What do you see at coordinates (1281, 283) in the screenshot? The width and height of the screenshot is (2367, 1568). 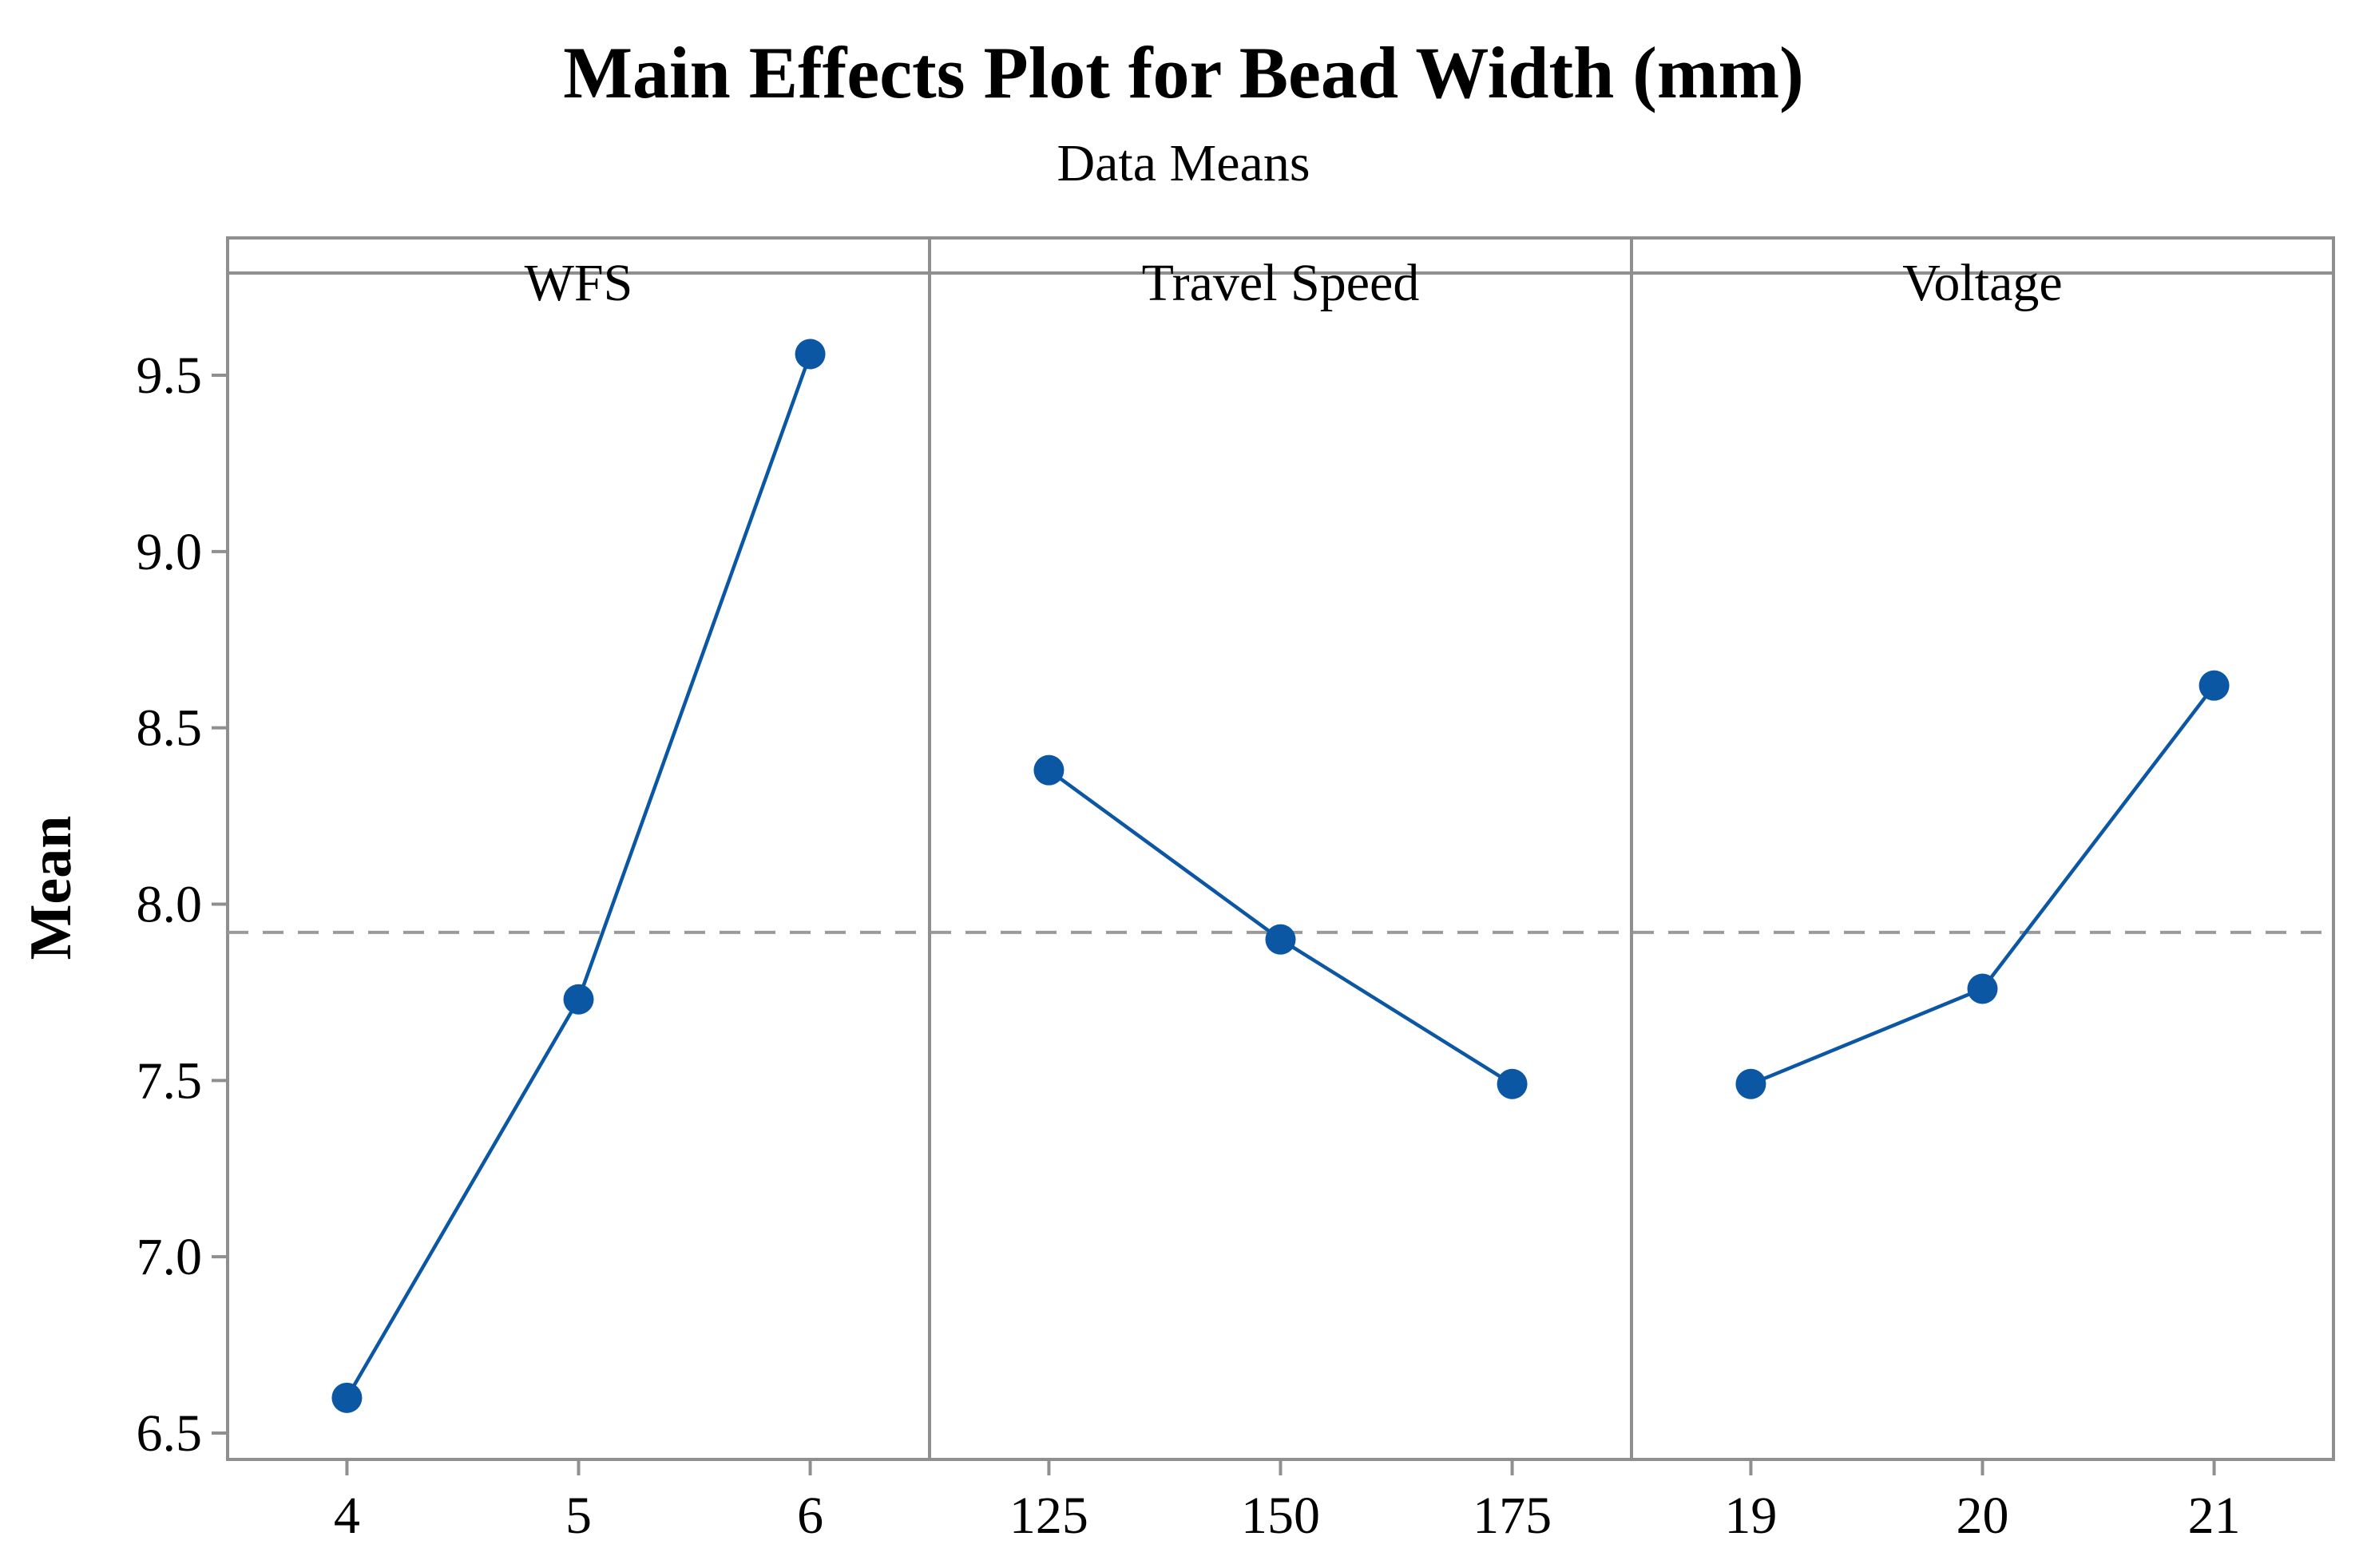 I see `panel-label: Travel Speed` at bounding box center [1281, 283].